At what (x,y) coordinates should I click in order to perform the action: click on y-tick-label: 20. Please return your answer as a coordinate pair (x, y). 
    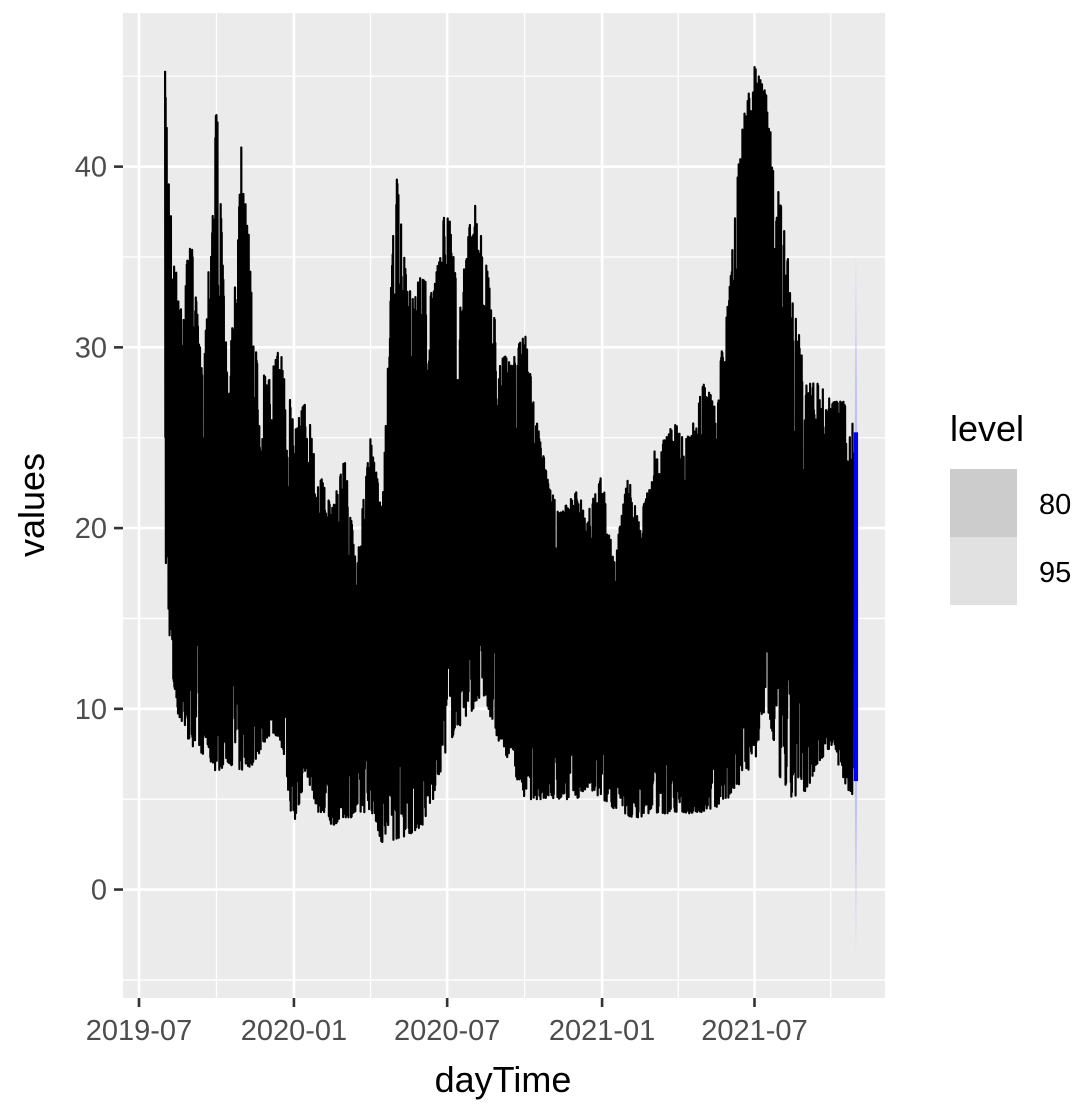
    Looking at the image, I should click on (91, 529).